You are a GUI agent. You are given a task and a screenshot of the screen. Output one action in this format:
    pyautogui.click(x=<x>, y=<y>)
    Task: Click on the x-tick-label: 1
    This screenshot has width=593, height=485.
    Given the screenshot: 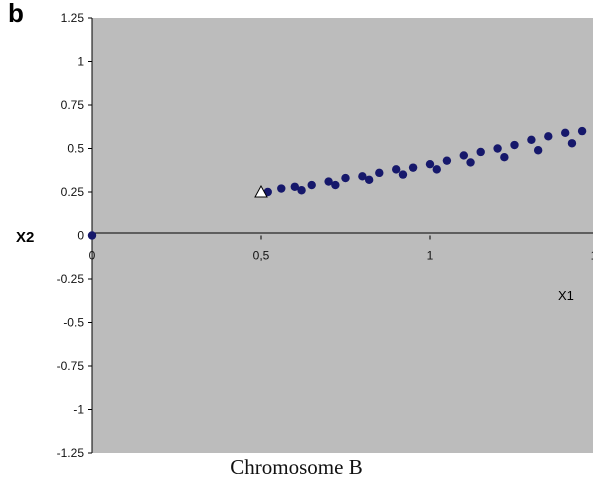 What is the action you would take?
    pyautogui.click(x=430, y=256)
    